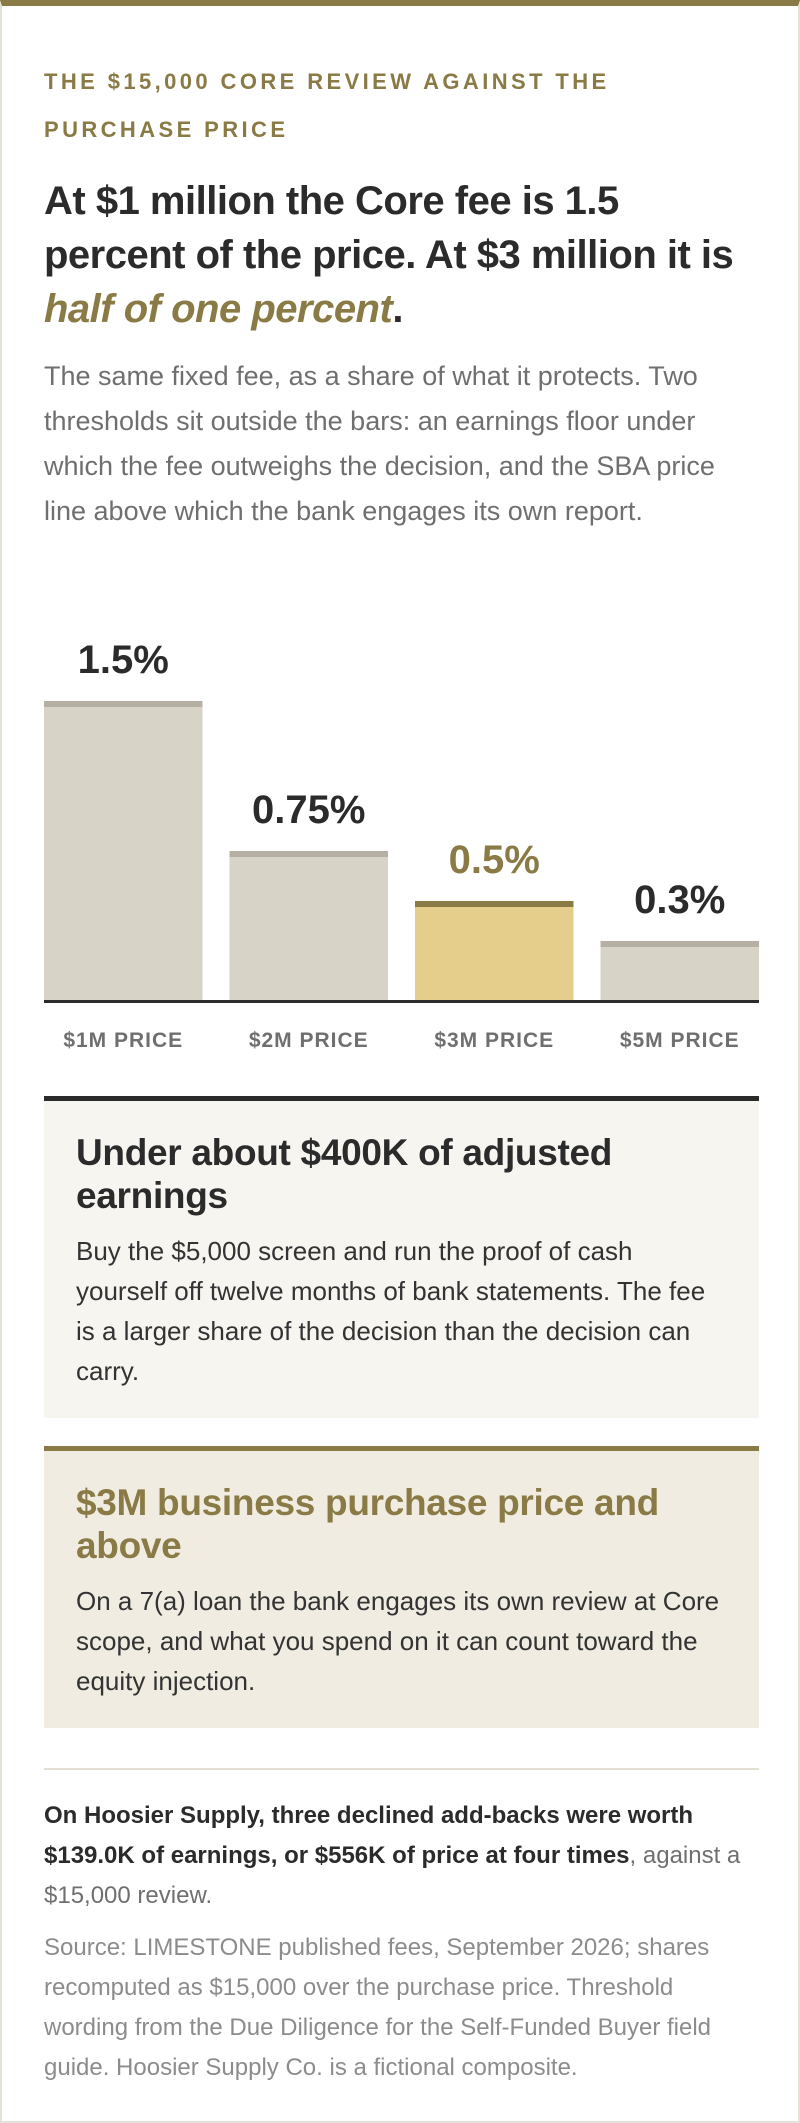 Image resolution: width=800 pixels, height=2123 pixels. I want to click on tick-label-1m-price: $1M PRICE, so click(123, 1040).